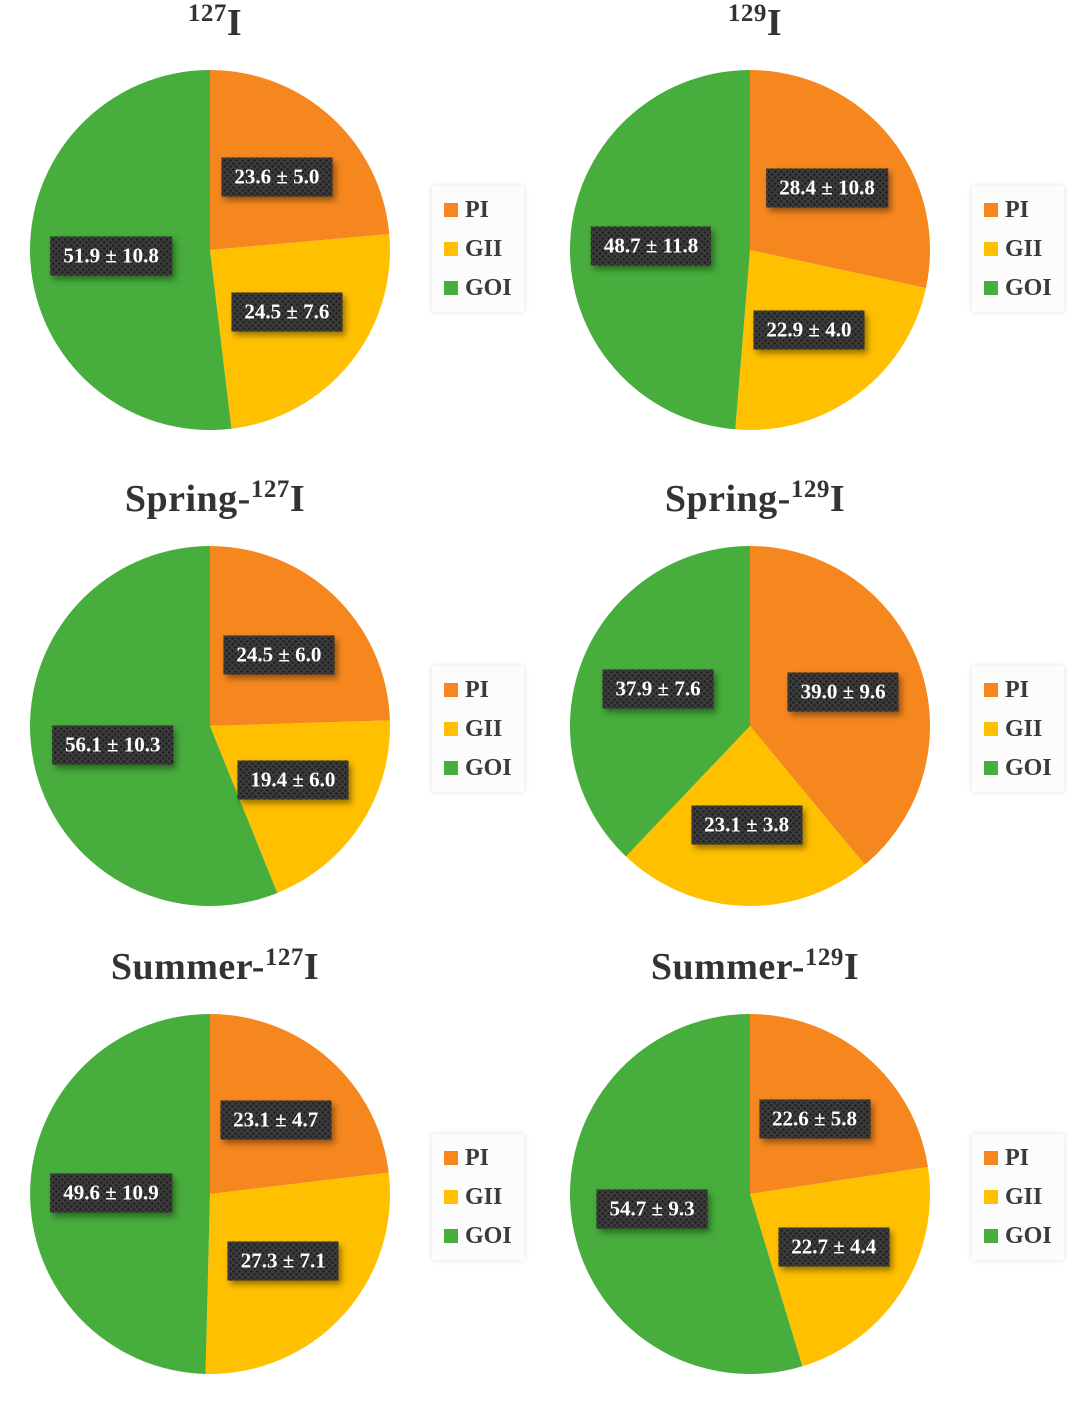 The width and height of the screenshot is (1080, 1404). Describe the element at coordinates (276, 176) in the screenshot. I see `data-label-pi: 23.6 ± 5.0` at that location.